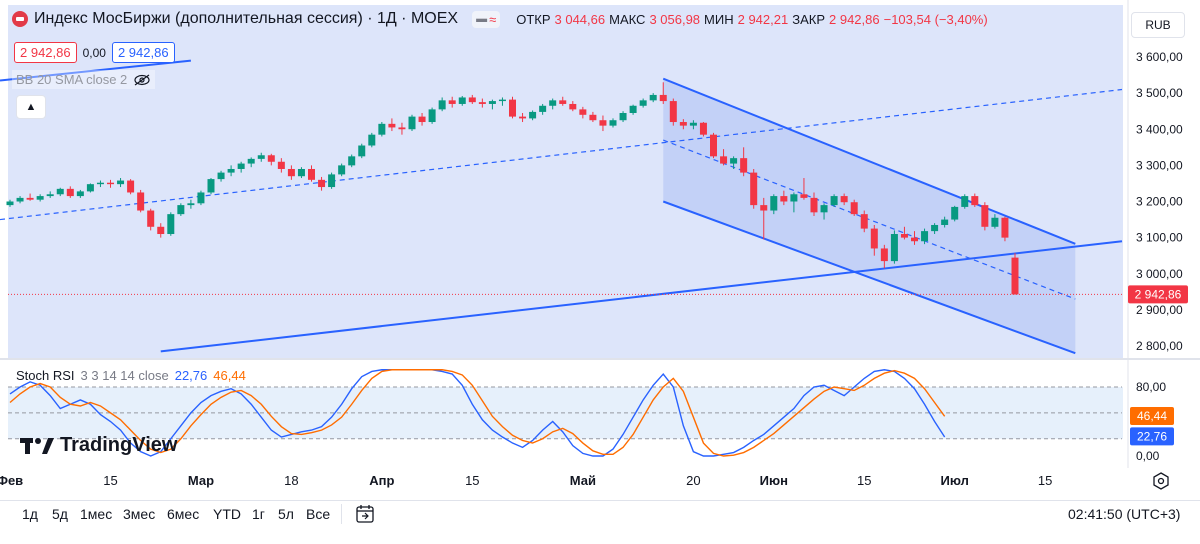 This screenshot has height=544, width=1200. I want to click on spread-value: 0,00, so click(94, 52).